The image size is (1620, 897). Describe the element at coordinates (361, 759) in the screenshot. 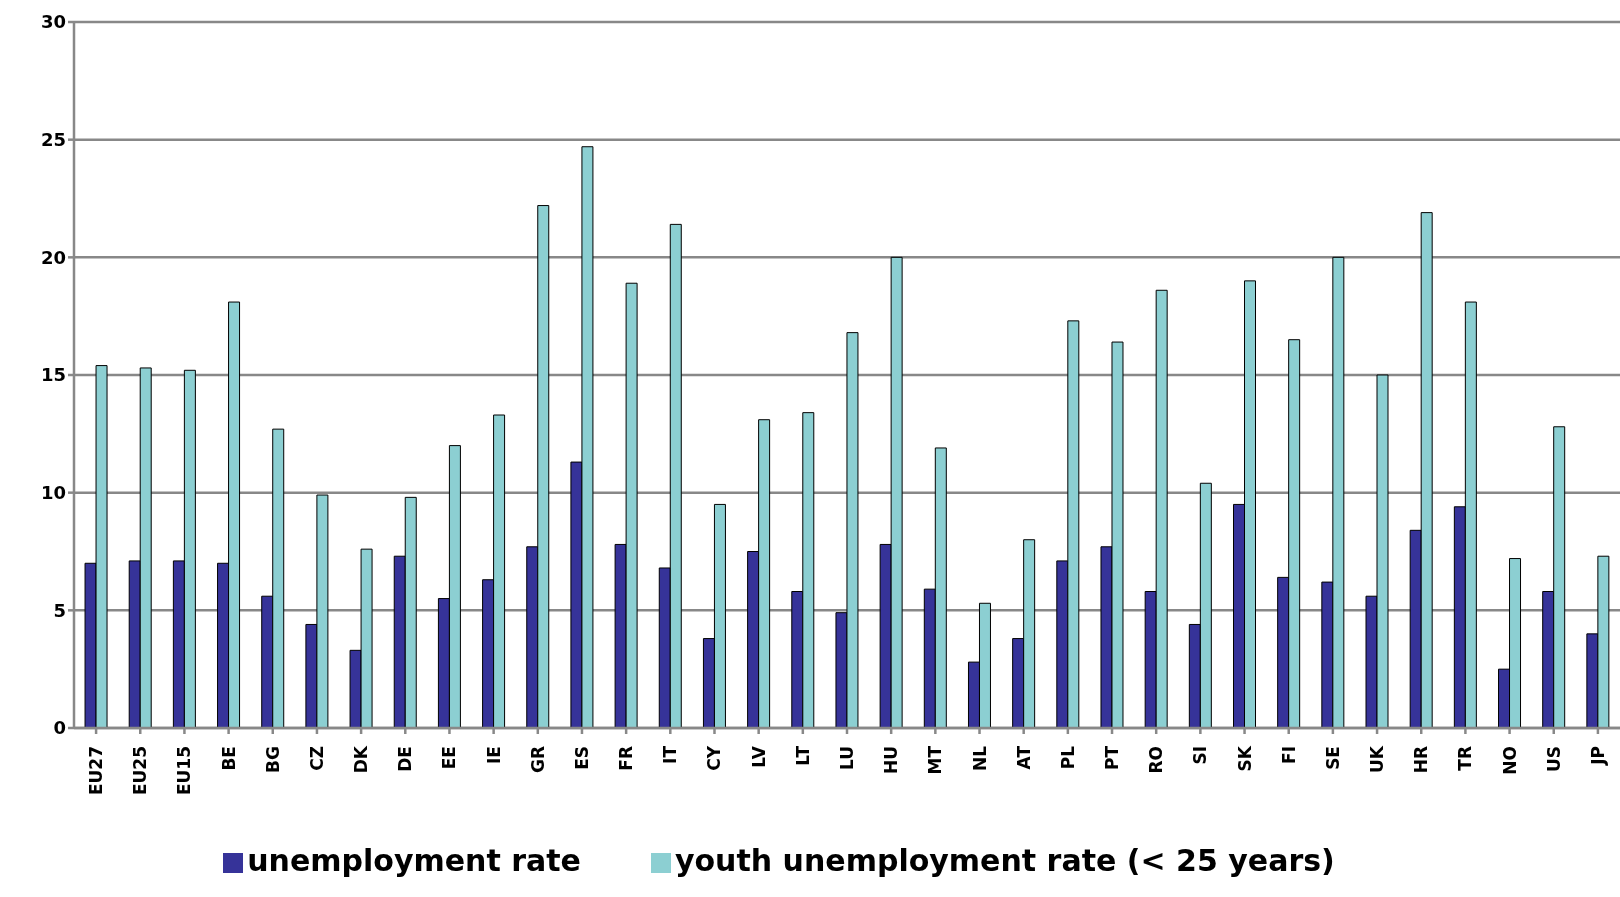

I see `x-tick-label: DK` at that location.